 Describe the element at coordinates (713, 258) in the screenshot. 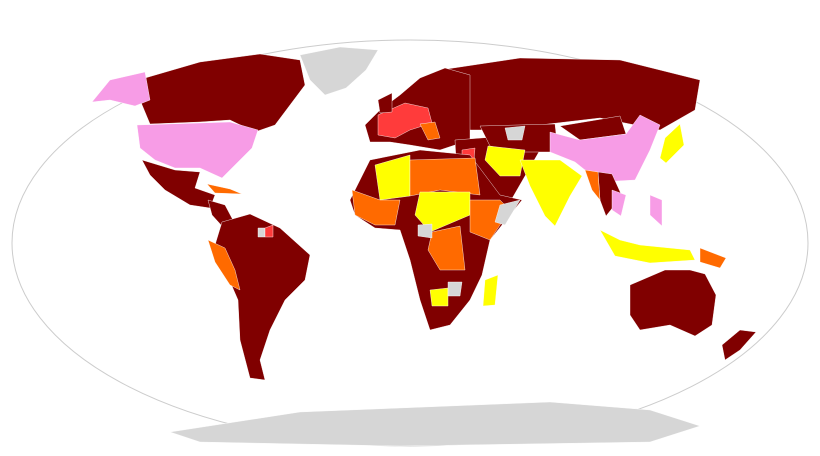

I see `region-papua` at that location.